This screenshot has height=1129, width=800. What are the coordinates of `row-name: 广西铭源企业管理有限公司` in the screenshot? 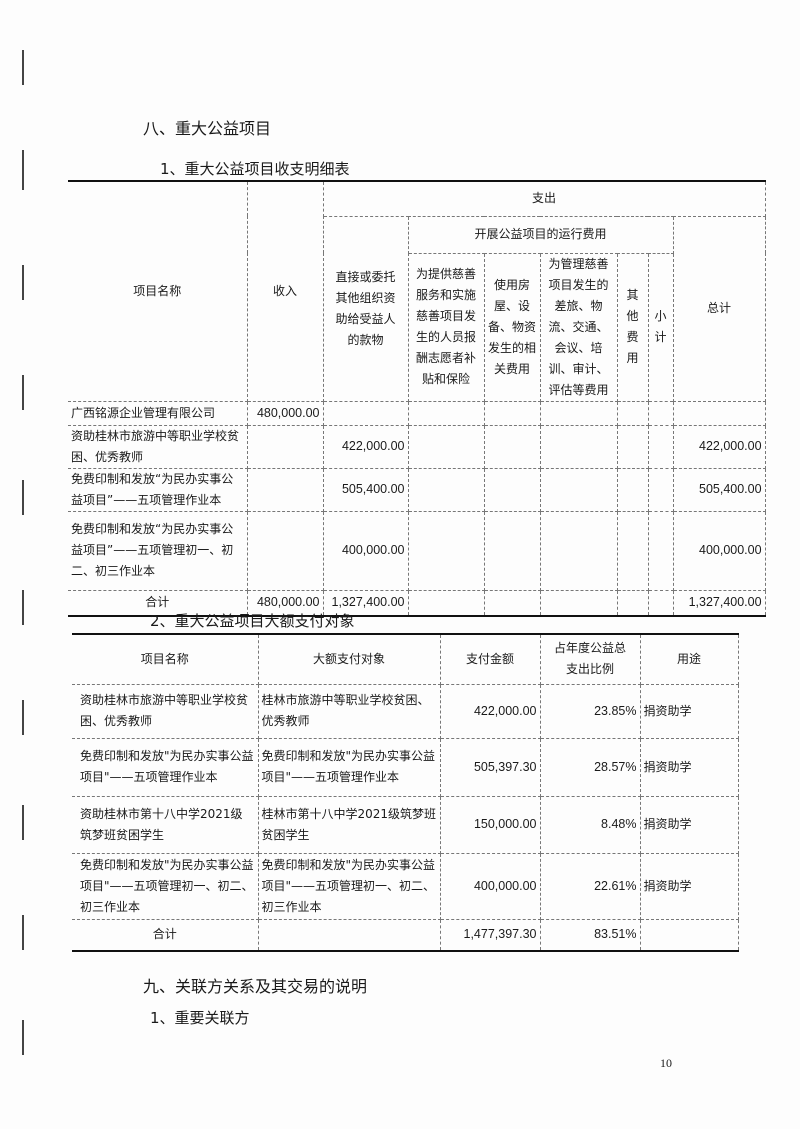 It's located at (158, 413).